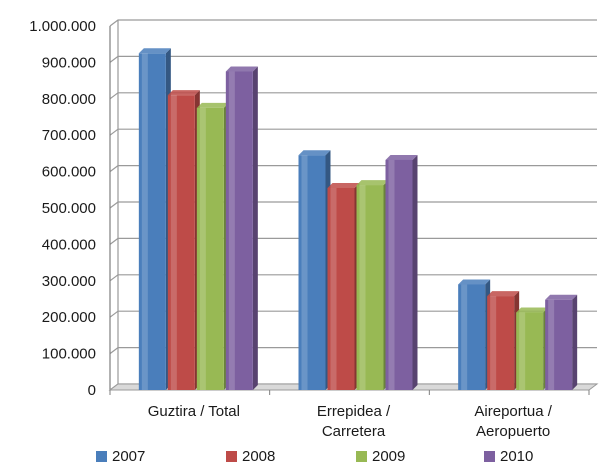 This screenshot has width=604, height=467. I want to click on y-tick-label: 600.000, so click(69, 172).